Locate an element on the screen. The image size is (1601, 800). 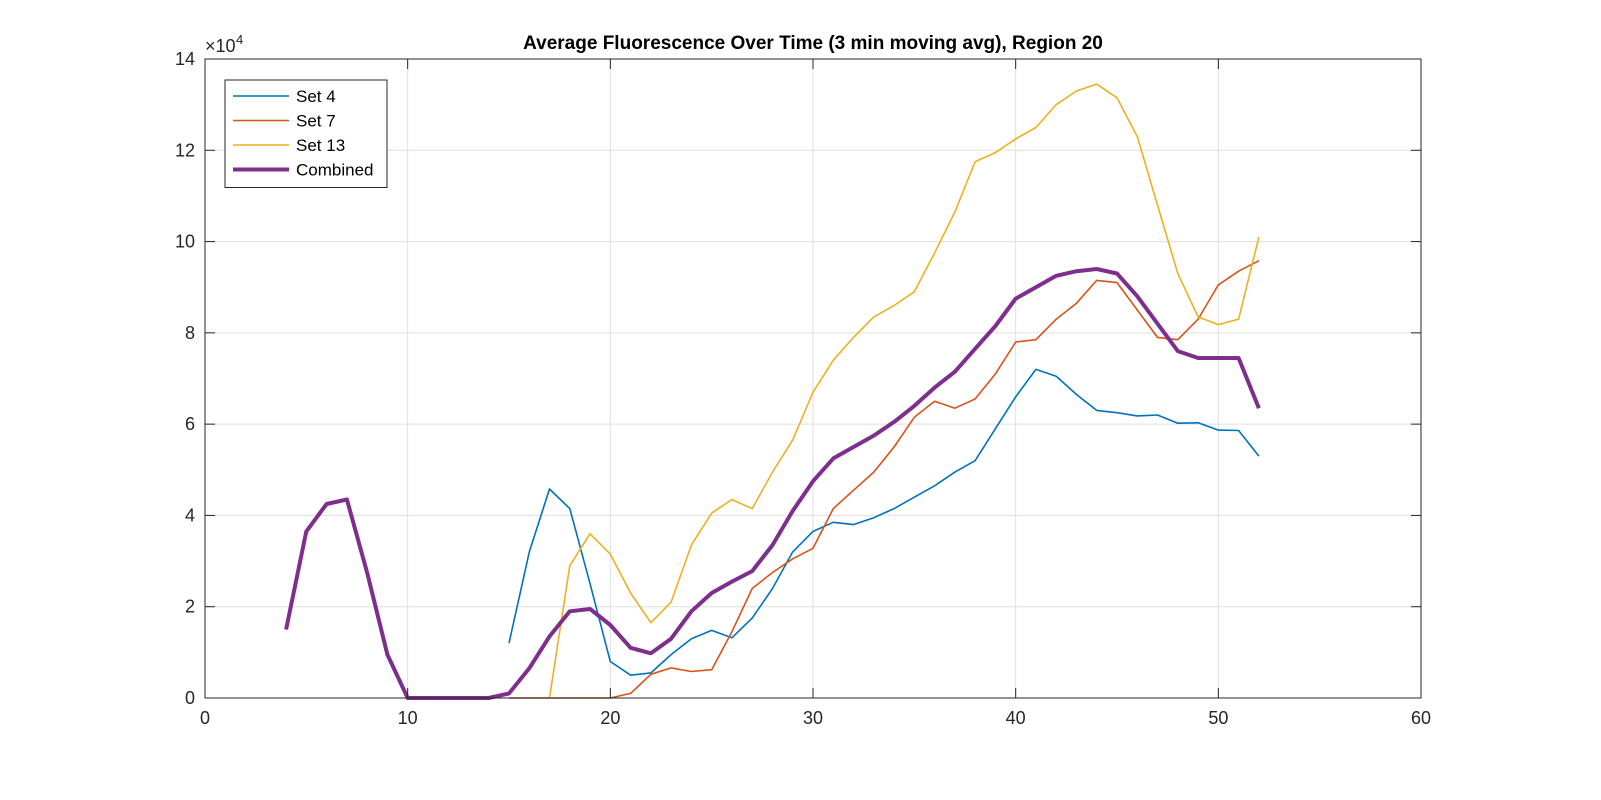
legend-label-combined: Combined is located at coordinates (335, 170).